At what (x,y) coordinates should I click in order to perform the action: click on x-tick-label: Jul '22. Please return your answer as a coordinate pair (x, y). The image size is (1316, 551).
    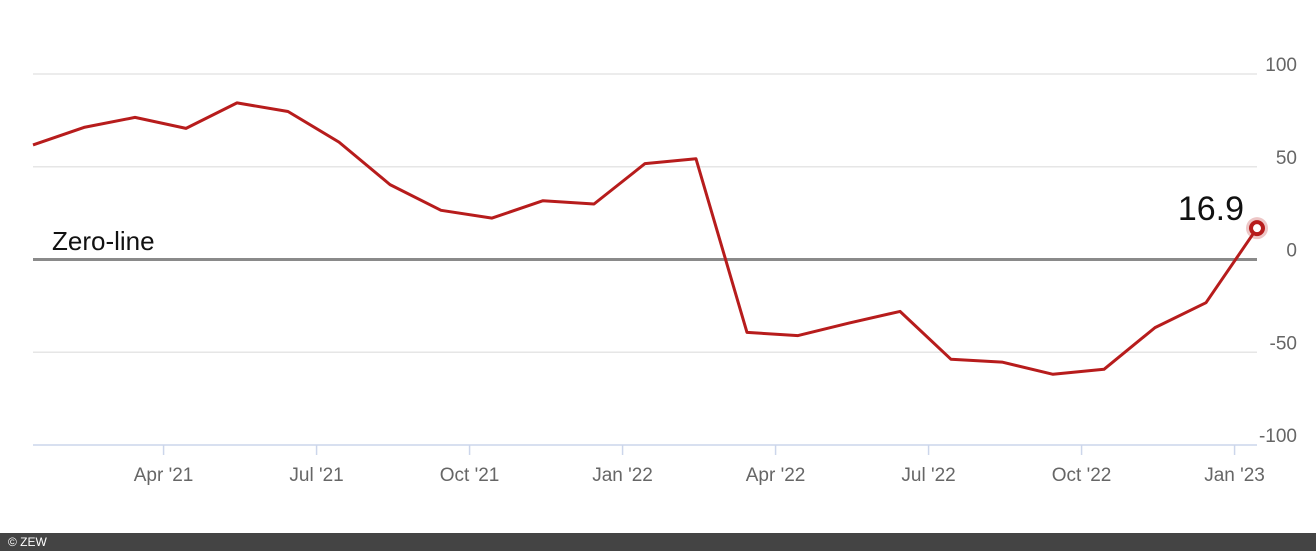
    Looking at the image, I should click on (928, 475).